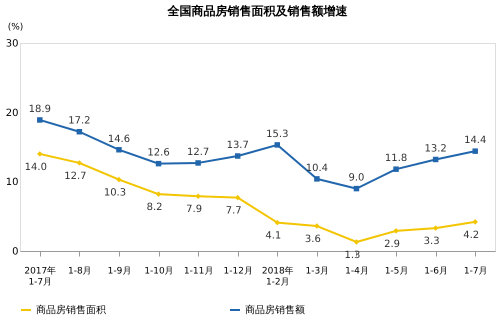 This screenshot has width=500, height=320. Describe the element at coordinates (40, 277) in the screenshot. I see `x-tick-label: 2017年 1-7月` at that location.